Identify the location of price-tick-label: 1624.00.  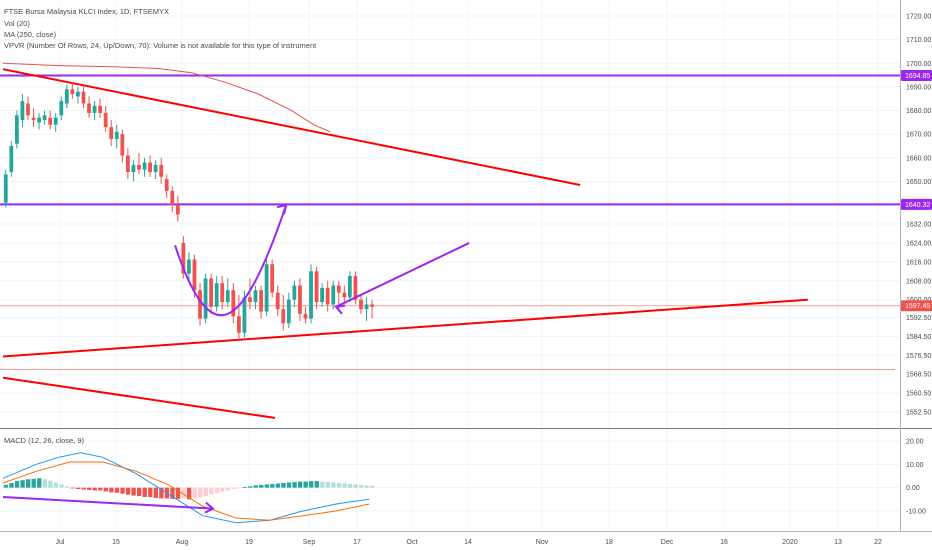
(918, 243).